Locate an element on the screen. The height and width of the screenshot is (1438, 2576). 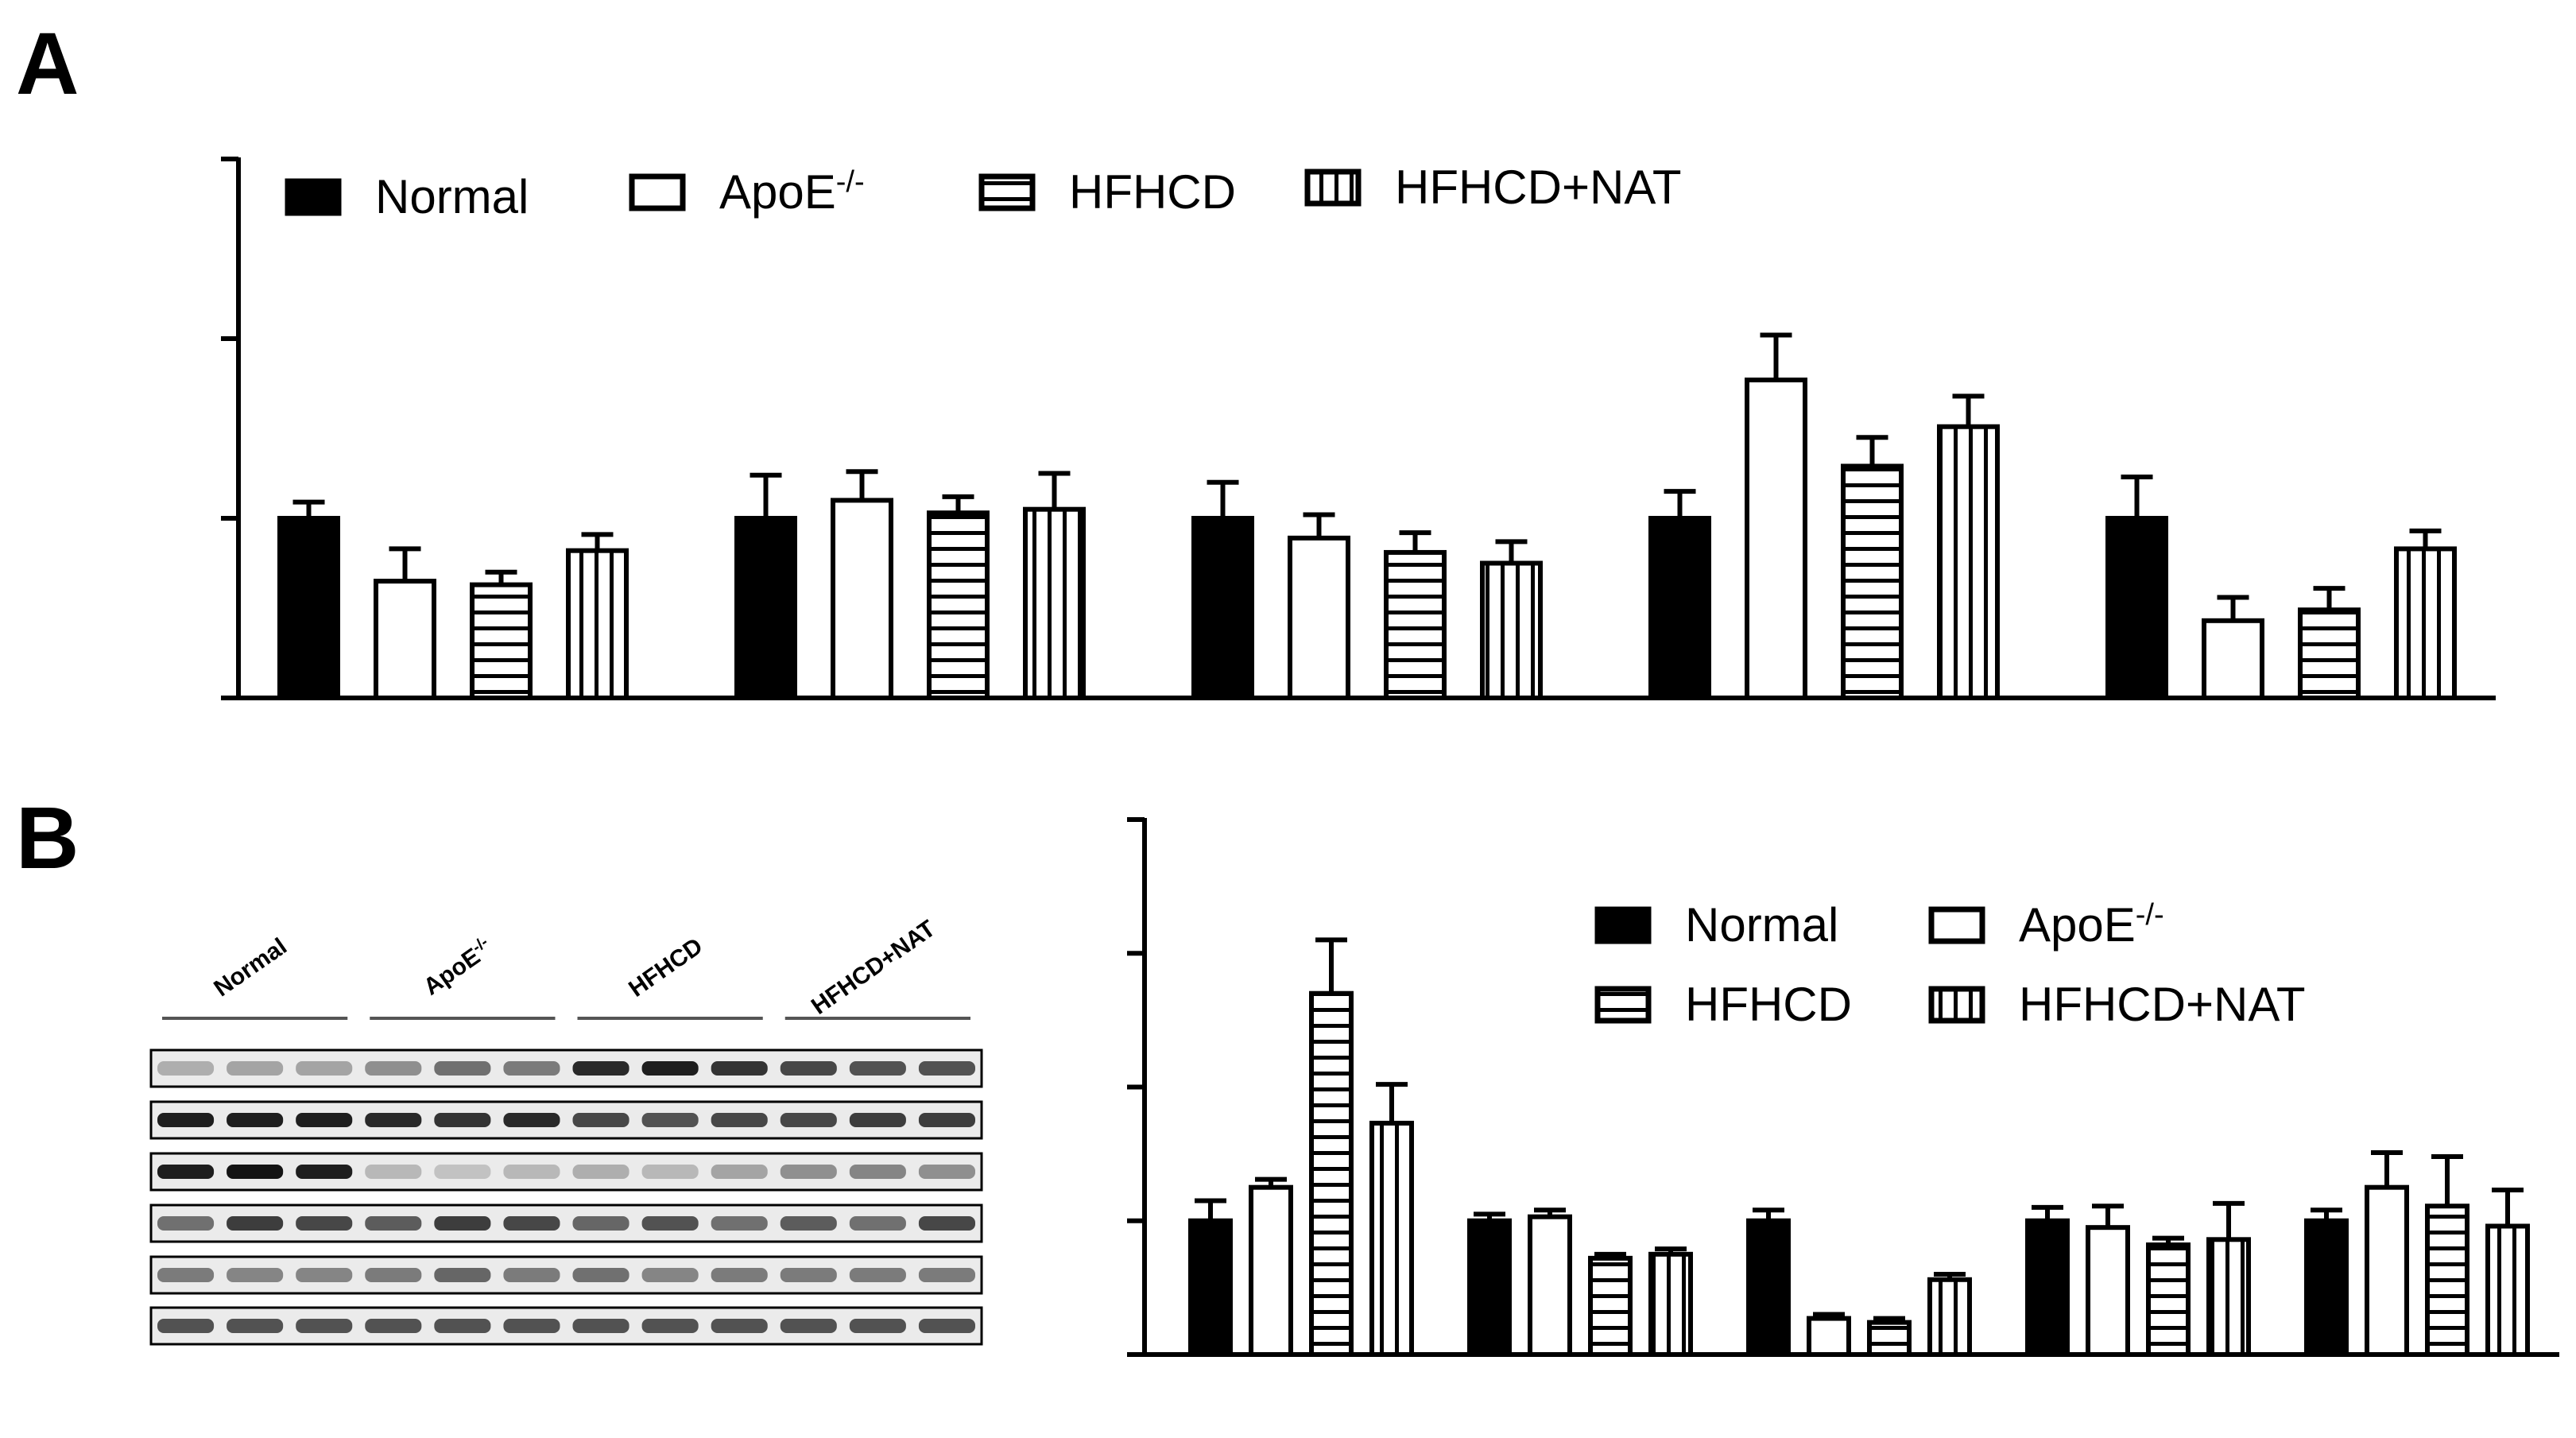
blot-group-label: Normal is located at coordinates (250, 968).